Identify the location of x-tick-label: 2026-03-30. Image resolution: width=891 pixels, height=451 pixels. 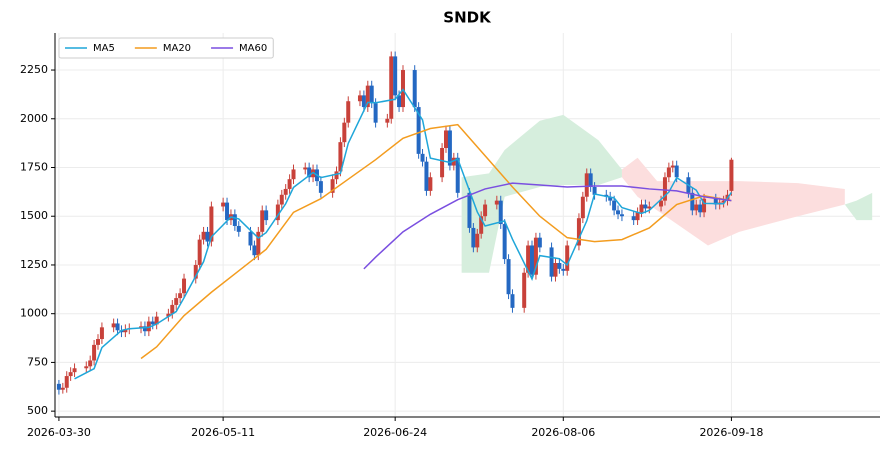
(59, 432).